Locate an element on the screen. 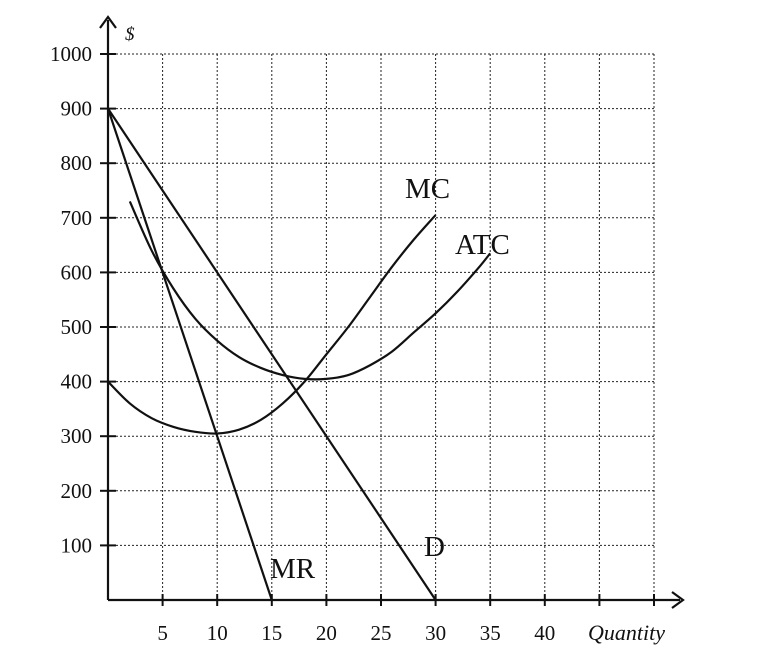 Image resolution: width=772 pixels, height=662 pixels. y-tick-label: 900 is located at coordinates (77, 109).